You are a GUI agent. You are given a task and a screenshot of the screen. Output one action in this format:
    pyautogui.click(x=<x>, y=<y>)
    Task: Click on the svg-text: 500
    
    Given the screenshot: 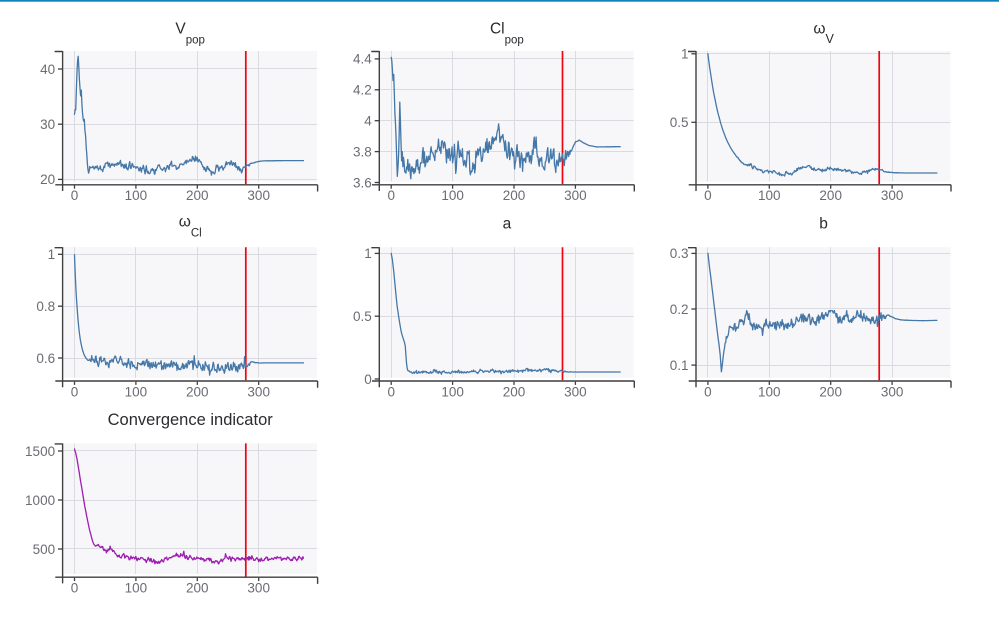 What is the action you would take?
    pyautogui.click(x=44, y=549)
    